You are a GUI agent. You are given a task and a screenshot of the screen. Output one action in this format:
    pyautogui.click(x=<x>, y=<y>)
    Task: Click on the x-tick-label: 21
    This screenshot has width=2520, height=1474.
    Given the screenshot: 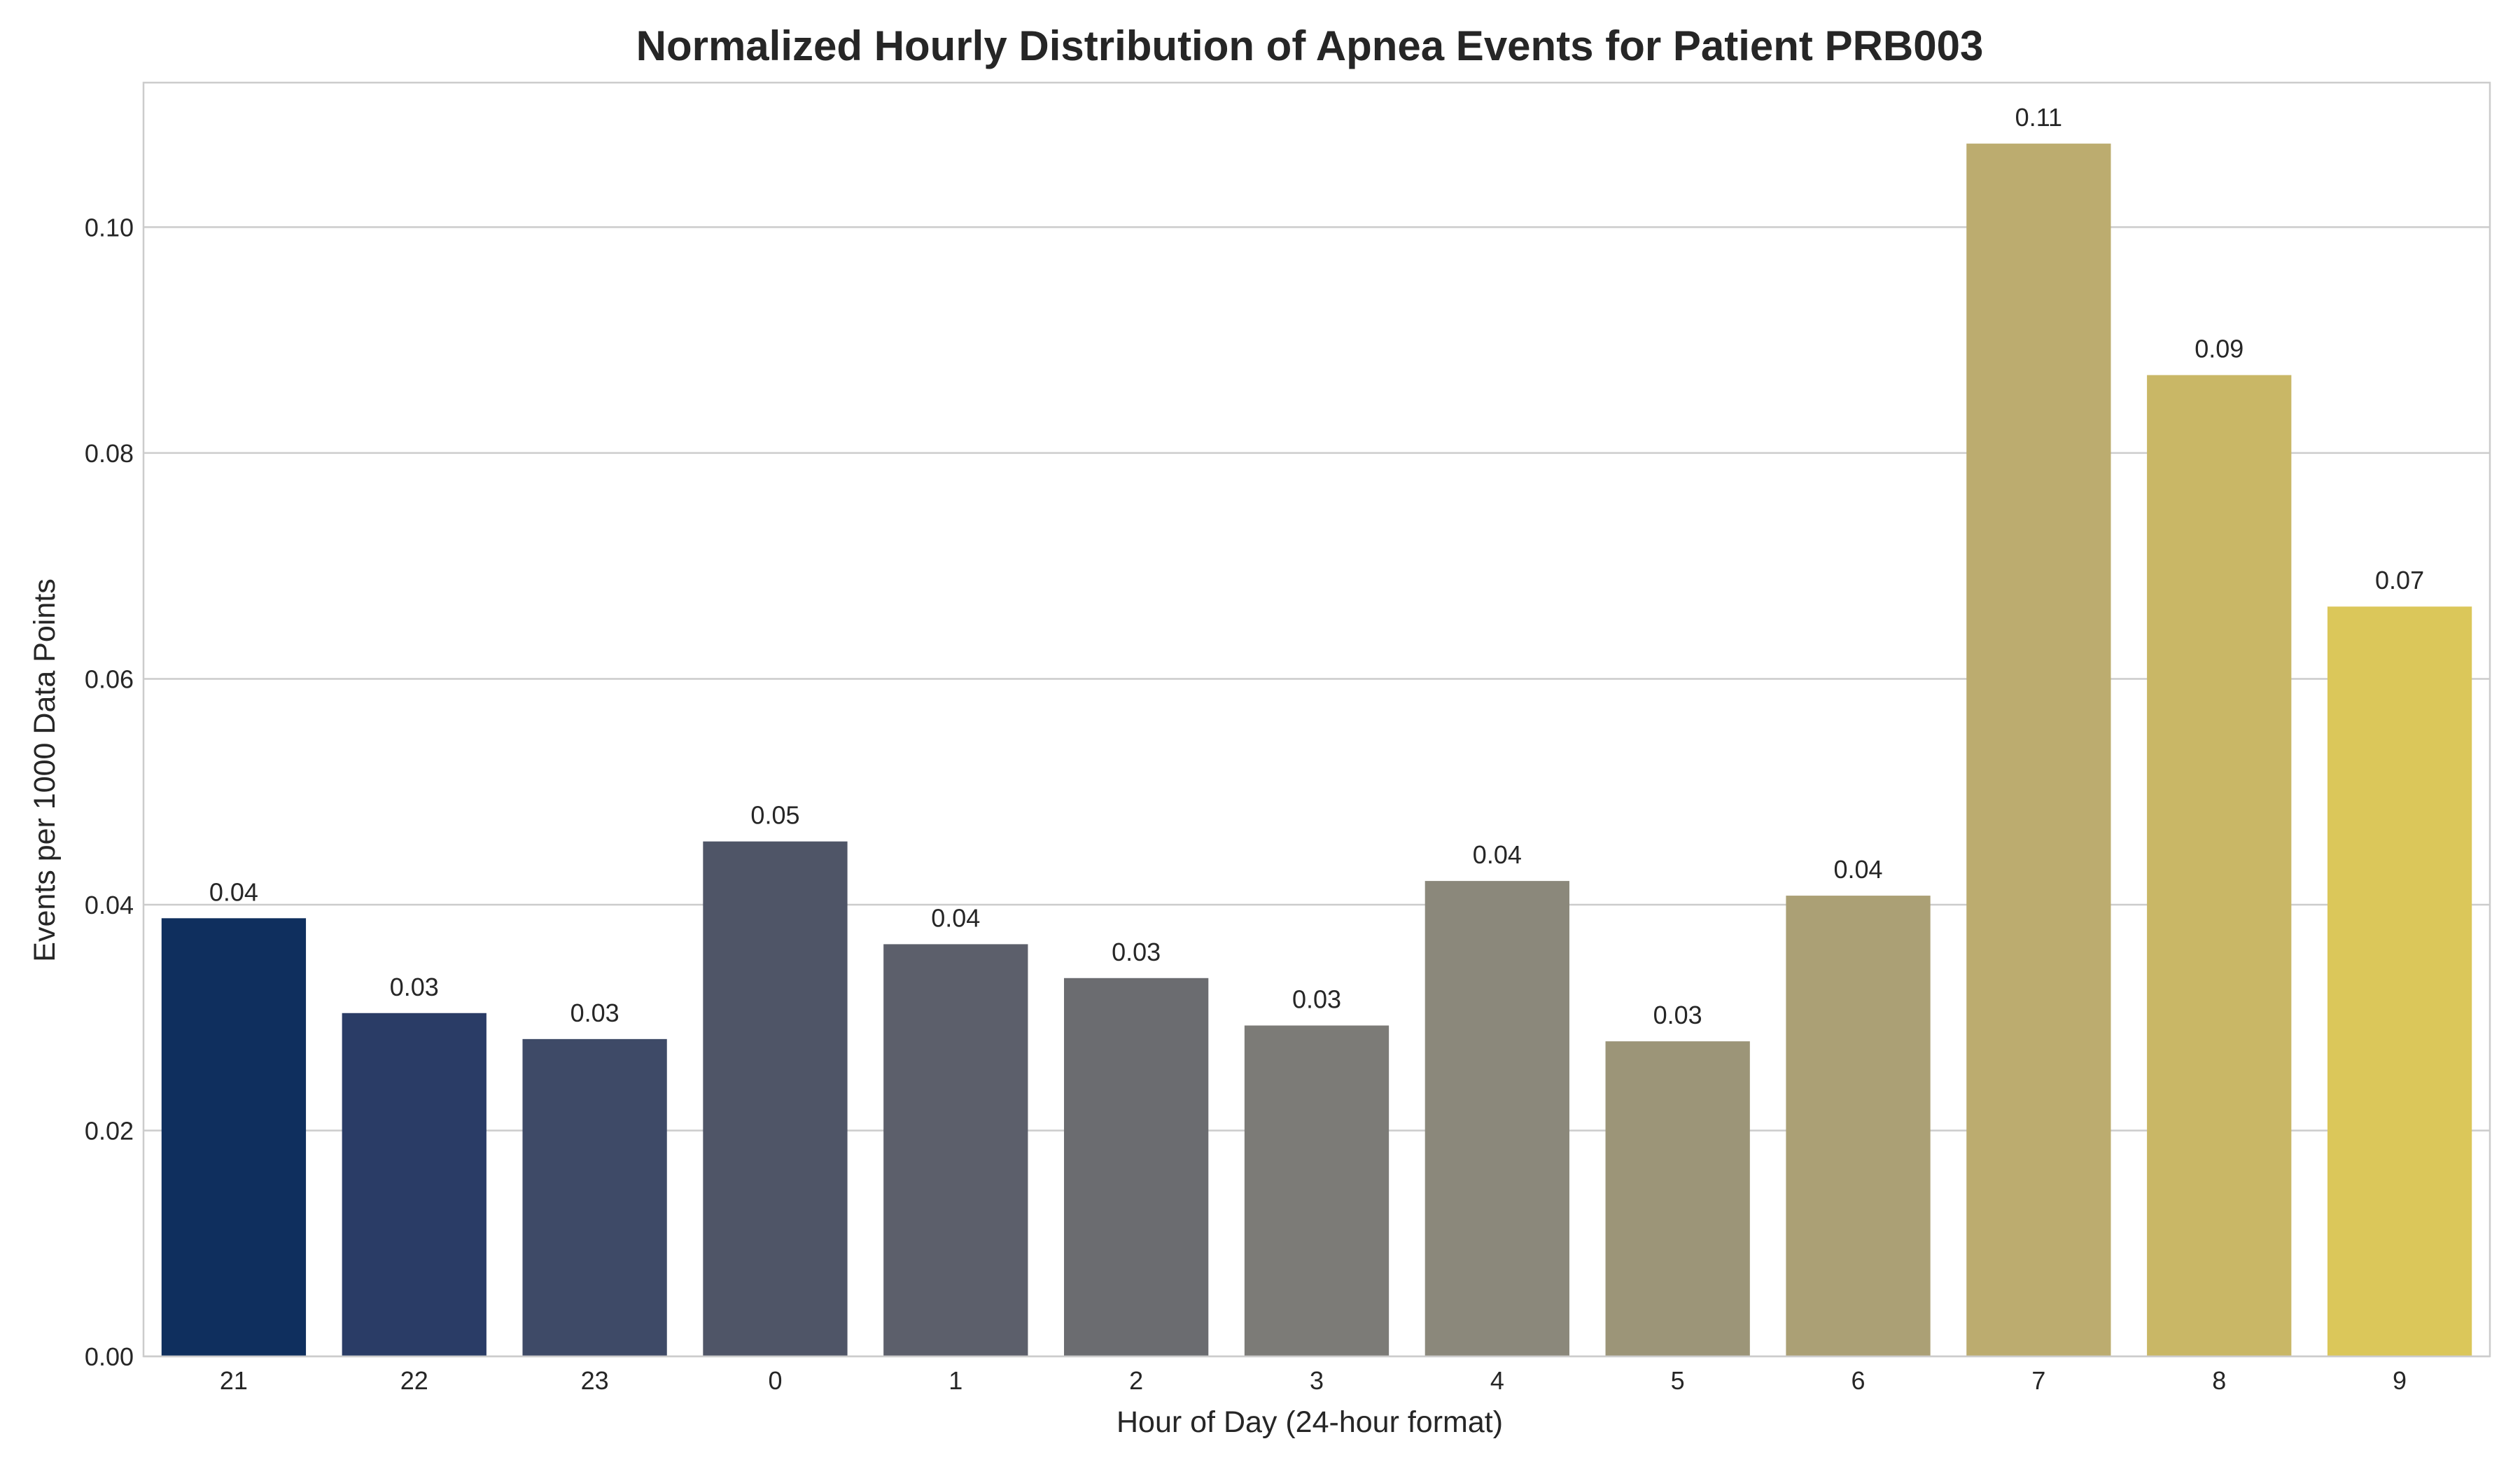 What is the action you would take?
    pyautogui.click(x=234, y=1380)
    